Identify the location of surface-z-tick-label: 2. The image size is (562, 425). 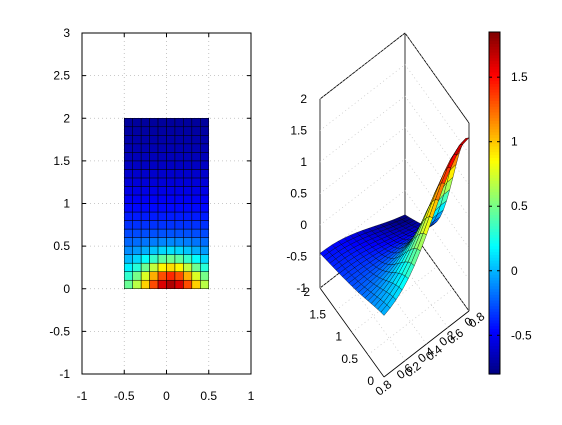
(303, 99).